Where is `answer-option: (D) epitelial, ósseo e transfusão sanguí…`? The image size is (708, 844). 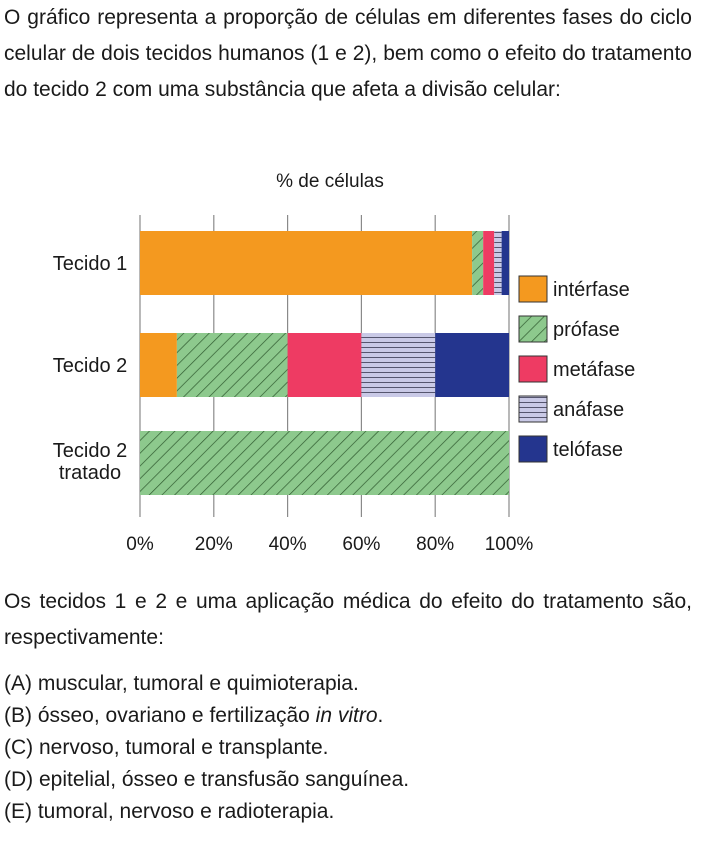 answer-option: (D) epitelial, ósseo e transfusão sanguí… is located at coordinates (349, 780).